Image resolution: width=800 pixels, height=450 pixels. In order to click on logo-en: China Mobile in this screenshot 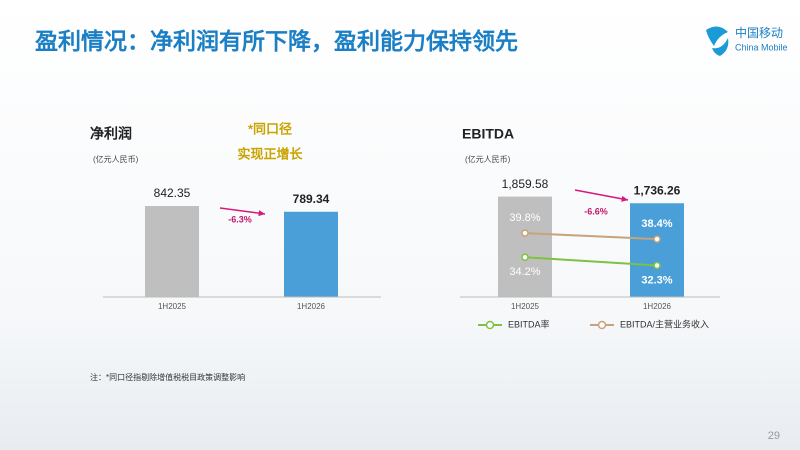, I will do `click(761, 47)`.